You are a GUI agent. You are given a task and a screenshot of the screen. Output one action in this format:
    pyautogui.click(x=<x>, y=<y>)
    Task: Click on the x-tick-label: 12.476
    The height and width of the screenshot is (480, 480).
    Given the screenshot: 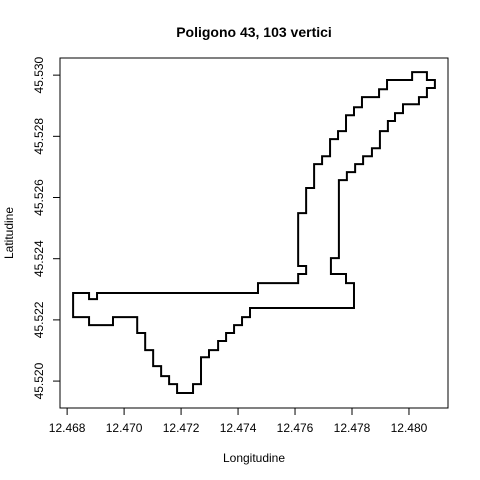 What is the action you would take?
    pyautogui.click(x=295, y=428)
    